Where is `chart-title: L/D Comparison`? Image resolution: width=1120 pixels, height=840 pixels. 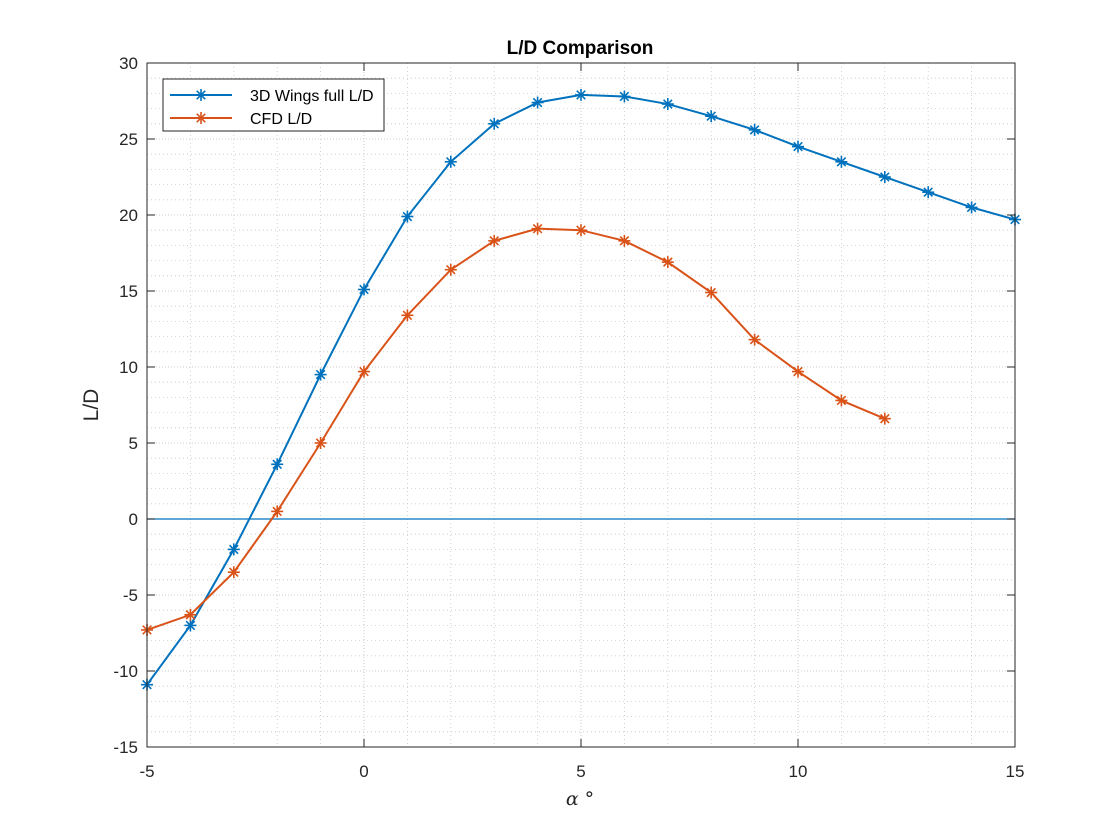
chart-title: L/D Comparison is located at coordinates (580, 48).